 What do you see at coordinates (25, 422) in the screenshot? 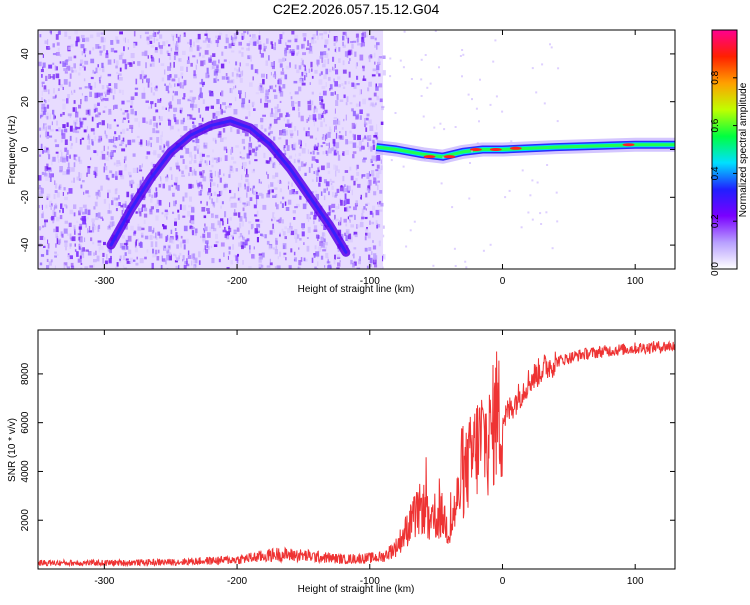
I see `snr-y-tick-label: 6000` at bounding box center [25, 422].